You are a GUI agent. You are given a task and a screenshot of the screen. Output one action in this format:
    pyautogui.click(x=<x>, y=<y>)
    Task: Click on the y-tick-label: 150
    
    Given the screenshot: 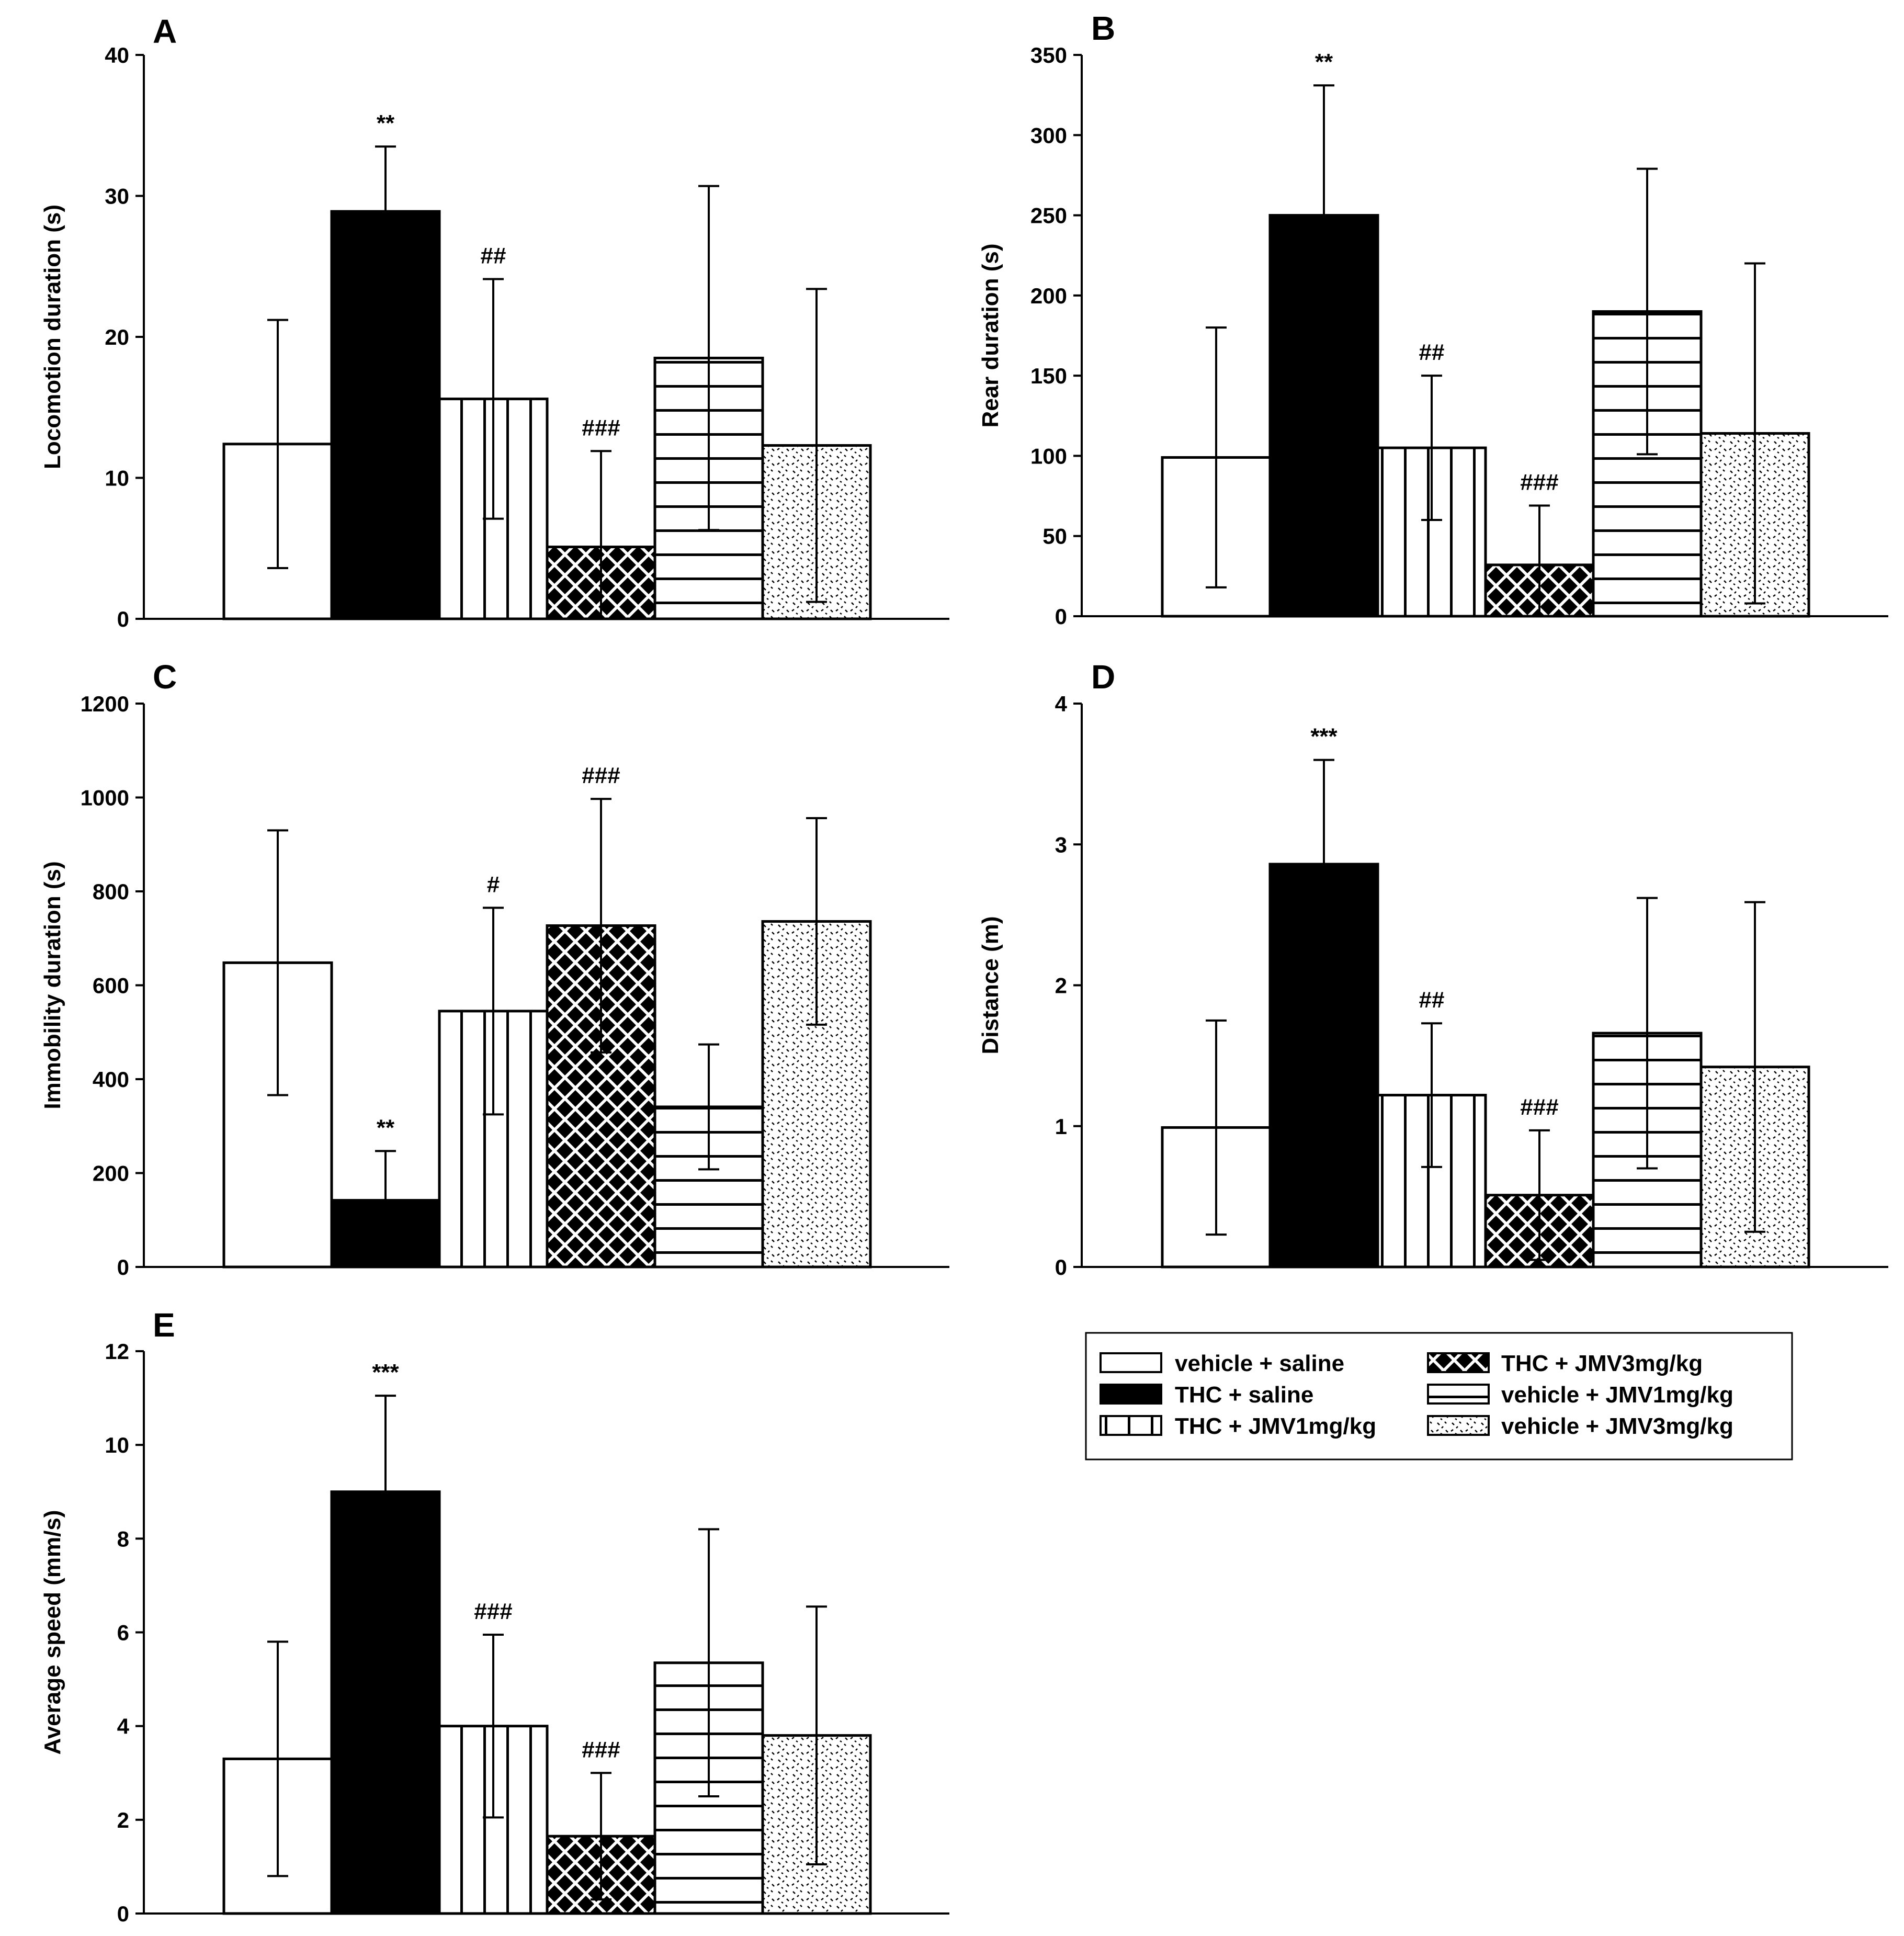 What is the action you would take?
    pyautogui.click(x=1048, y=376)
    